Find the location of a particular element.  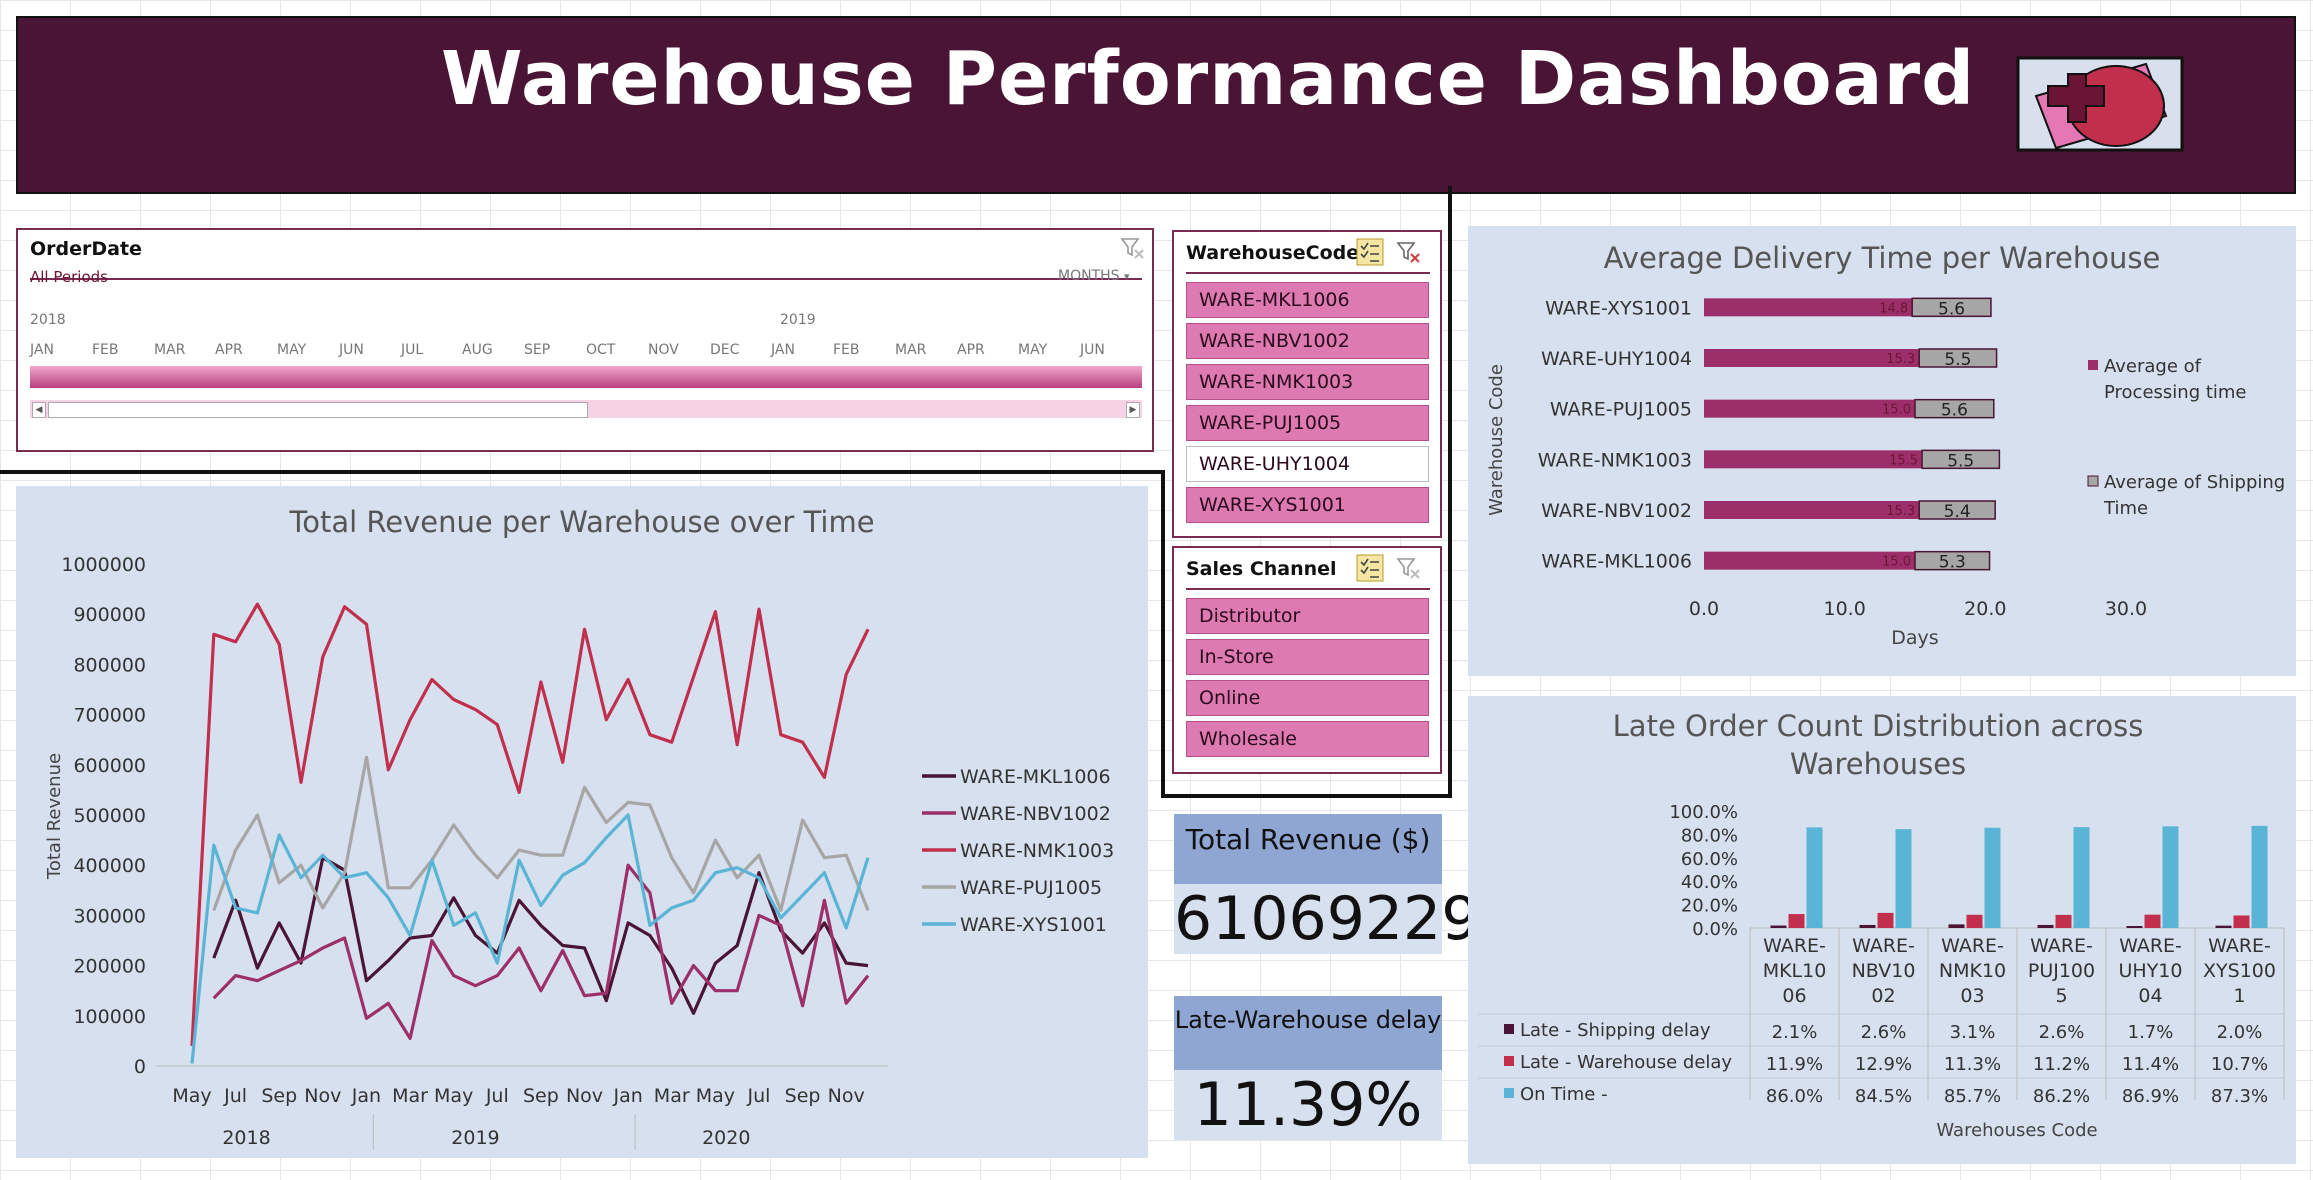

warehouse-item-nmk1003: WARE-NMK1003 is located at coordinates (1307, 382).